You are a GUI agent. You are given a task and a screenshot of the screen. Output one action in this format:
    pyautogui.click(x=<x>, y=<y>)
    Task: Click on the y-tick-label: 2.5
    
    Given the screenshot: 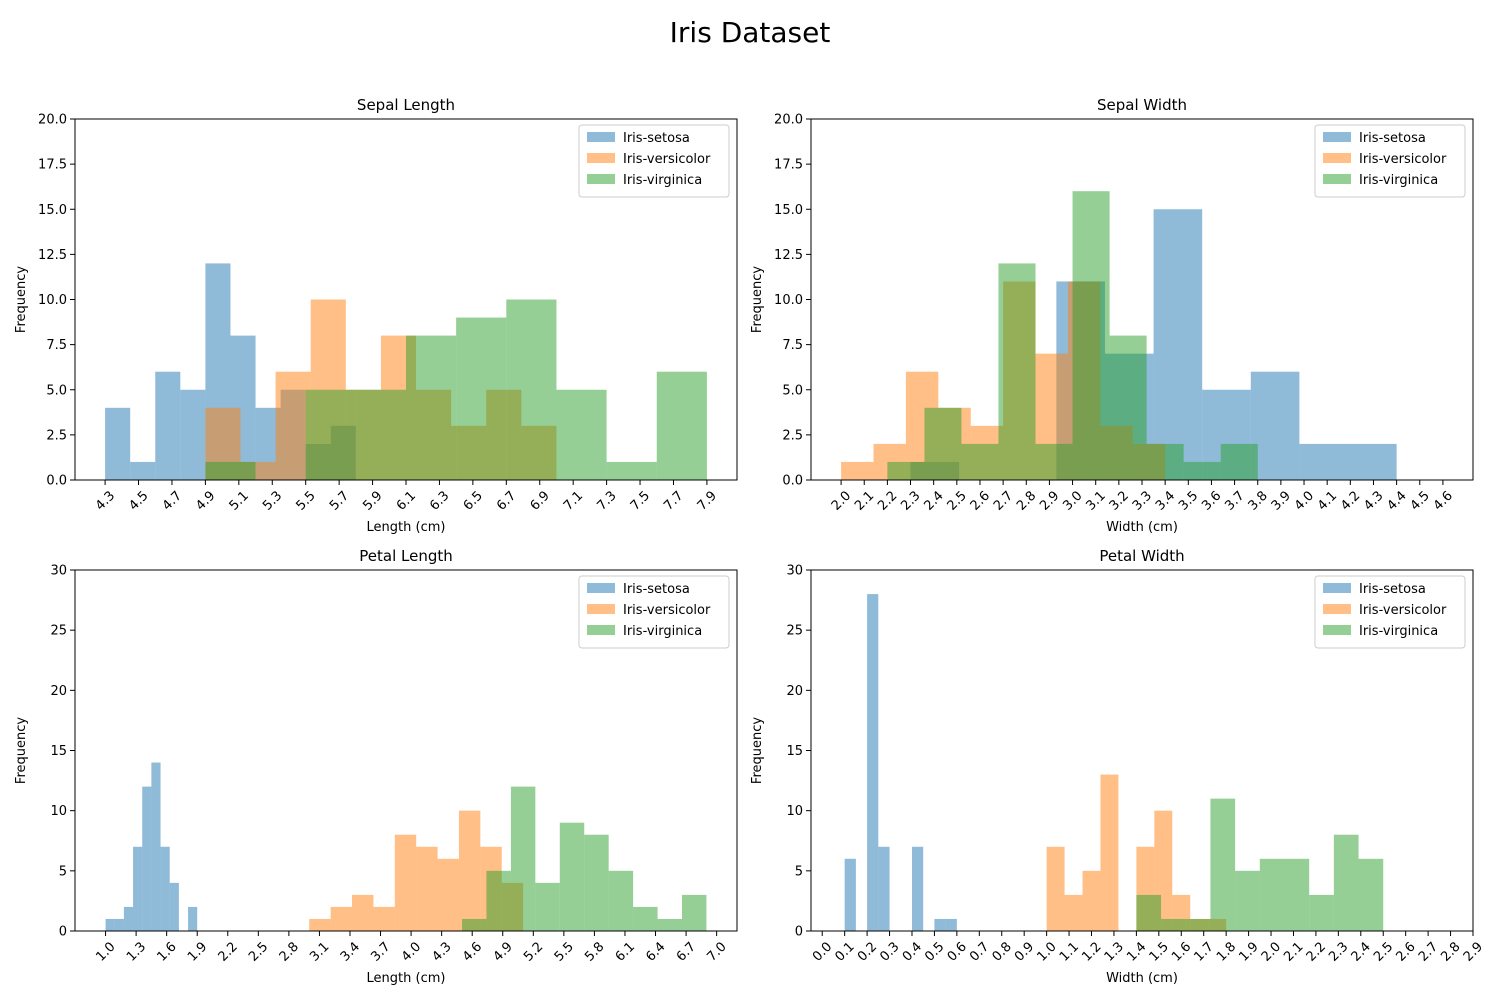 What is the action you would take?
    pyautogui.click(x=56, y=435)
    